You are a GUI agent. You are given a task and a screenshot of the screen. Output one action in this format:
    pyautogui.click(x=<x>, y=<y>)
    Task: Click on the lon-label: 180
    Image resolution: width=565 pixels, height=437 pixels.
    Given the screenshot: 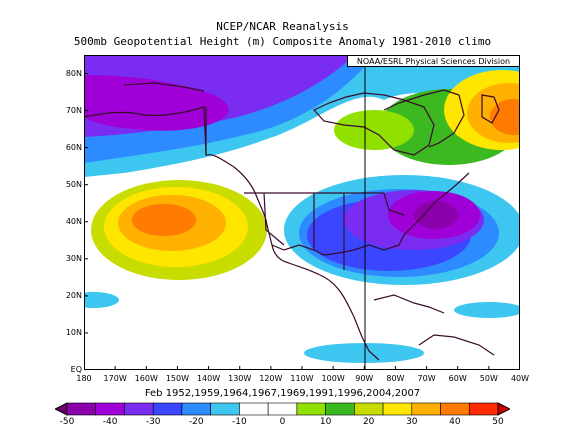 What is the action you would take?
    pyautogui.click(x=84, y=378)
    